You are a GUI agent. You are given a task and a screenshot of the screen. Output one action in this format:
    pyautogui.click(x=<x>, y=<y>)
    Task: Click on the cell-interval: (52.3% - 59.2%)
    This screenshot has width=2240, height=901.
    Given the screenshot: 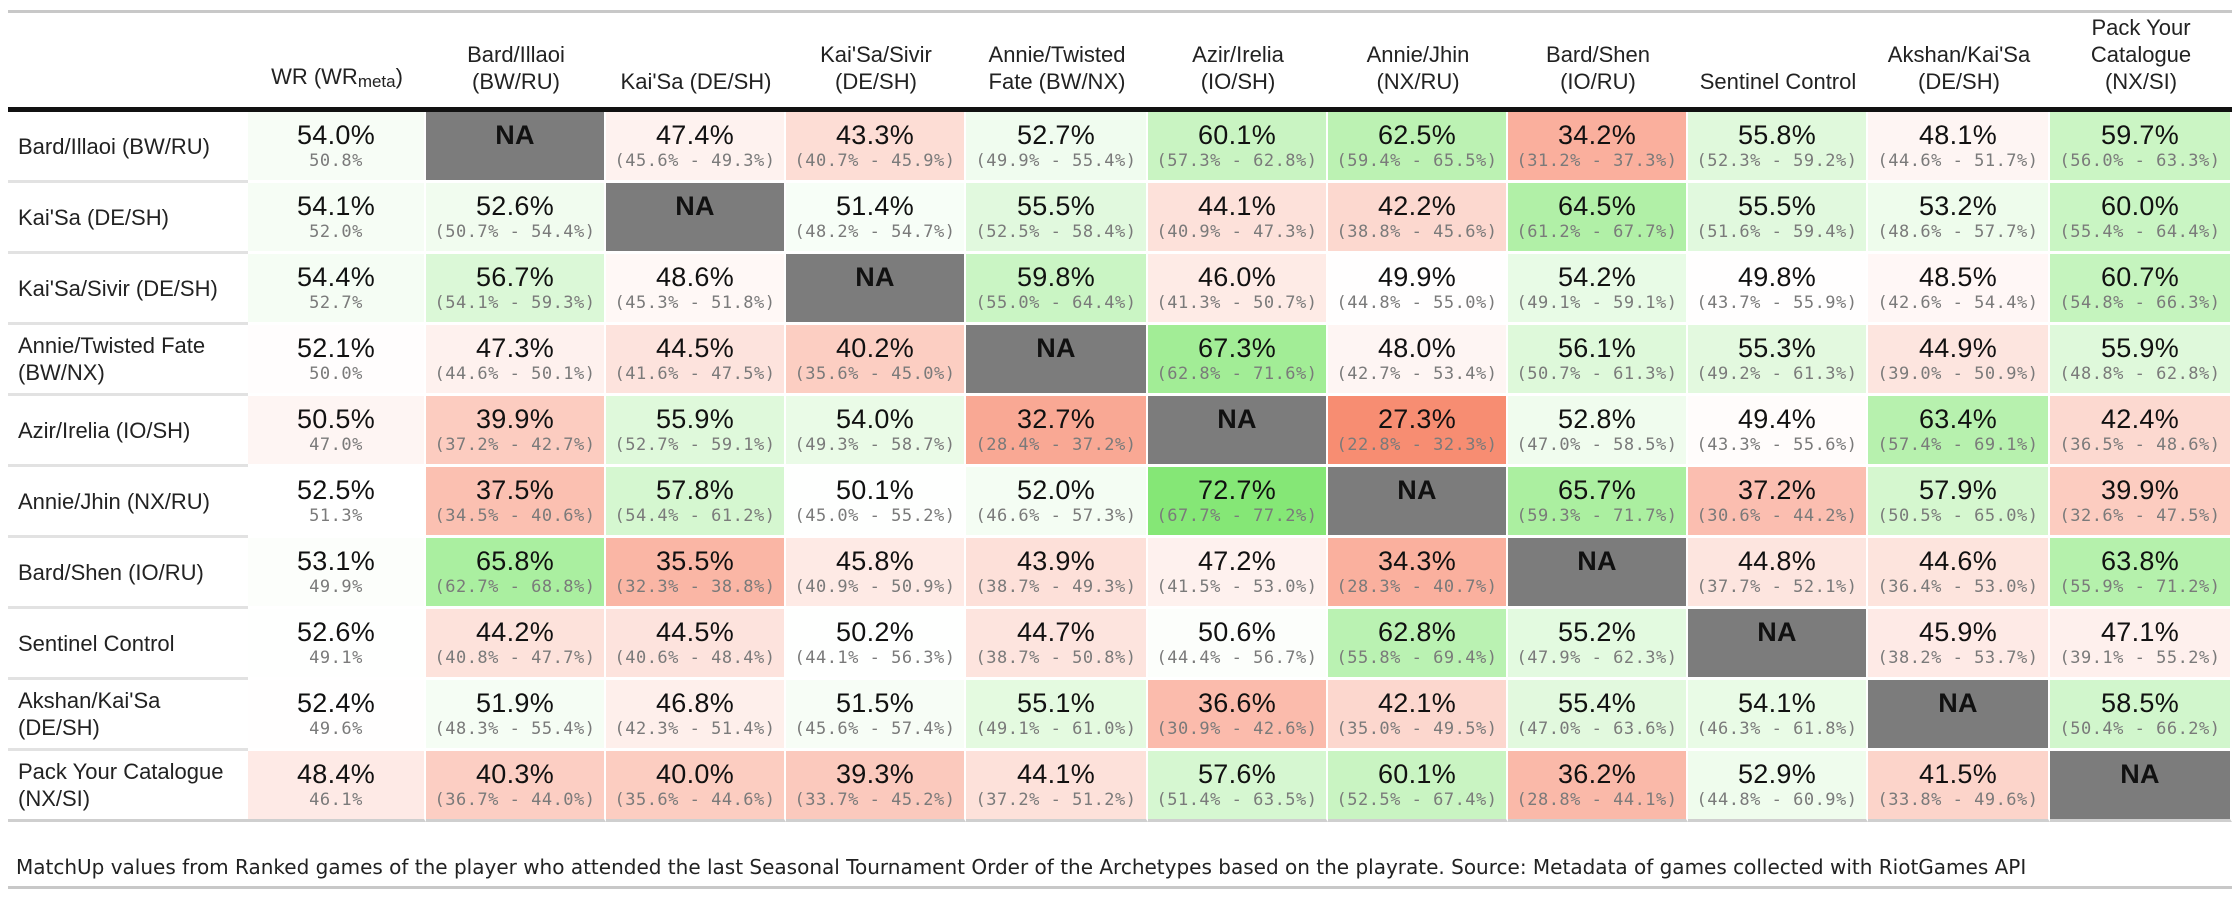 What is the action you would take?
    pyautogui.click(x=1777, y=161)
    